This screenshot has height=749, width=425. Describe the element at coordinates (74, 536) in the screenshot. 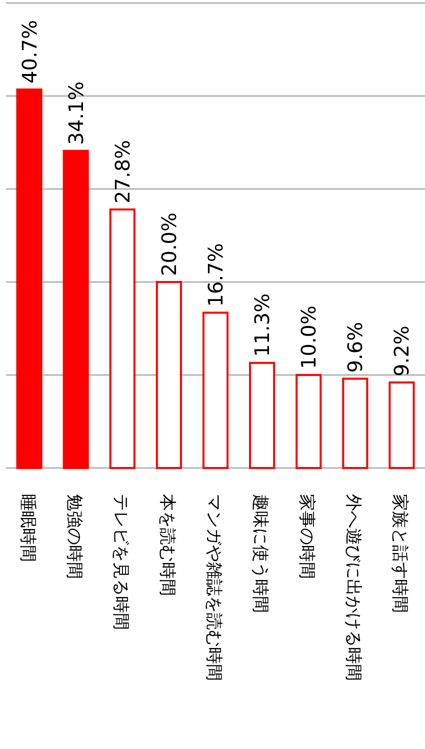

I see `x-tick-label: 勉強の時間` at that location.